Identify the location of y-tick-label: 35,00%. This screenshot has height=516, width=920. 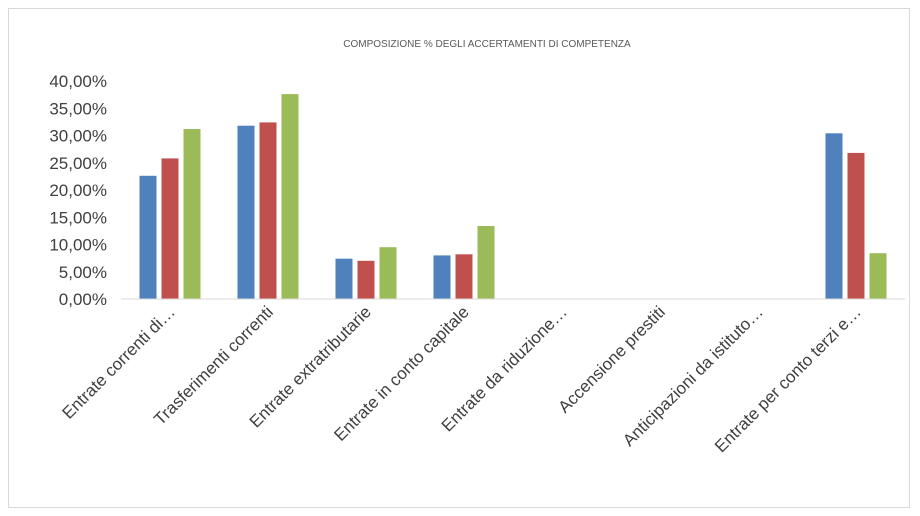
(78, 108).